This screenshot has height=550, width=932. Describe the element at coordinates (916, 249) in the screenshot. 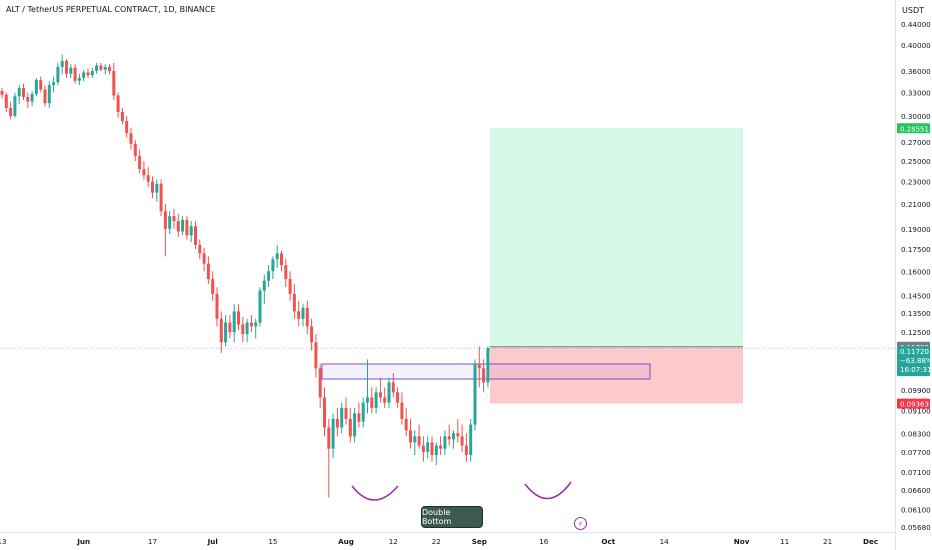

I see `y-tick-label: 0.17500` at that location.